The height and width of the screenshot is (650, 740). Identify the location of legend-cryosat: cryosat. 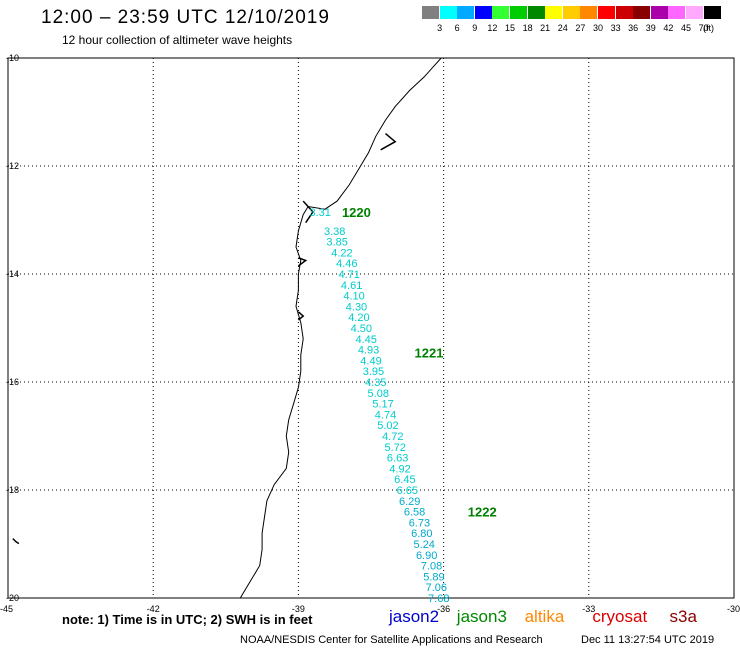
(620, 616).